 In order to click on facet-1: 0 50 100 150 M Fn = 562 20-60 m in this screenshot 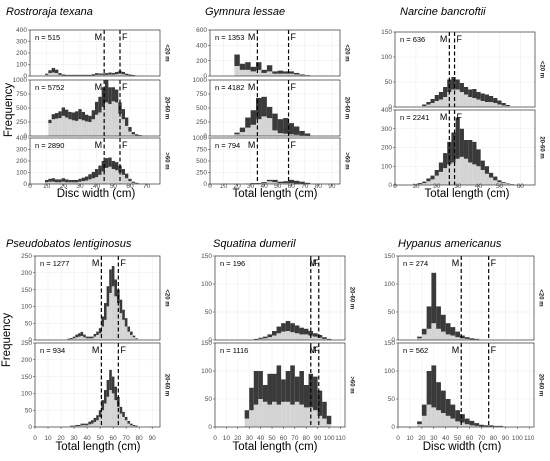, I will do `click(464, 385)`.